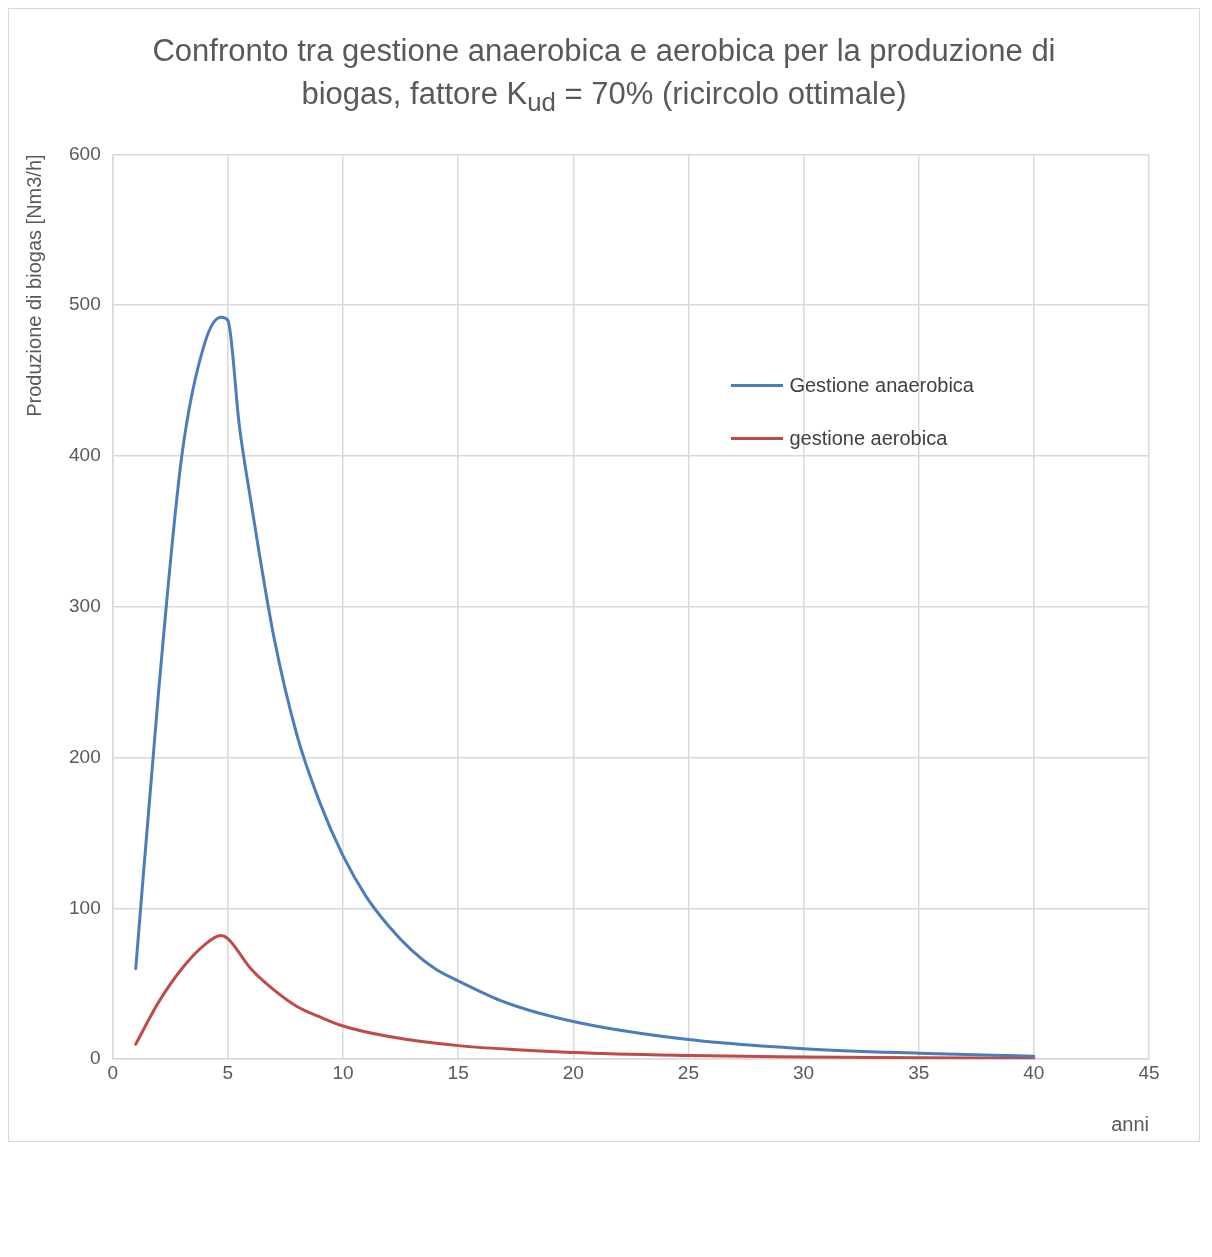 This screenshot has height=1257, width=1212. I want to click on chart-title: Confronto tra gestione anaerobica e aerobica per la produzione di biogas, fattore K$_{ud}$ = 70% (ricircolo ottimale), so click(604, 75).